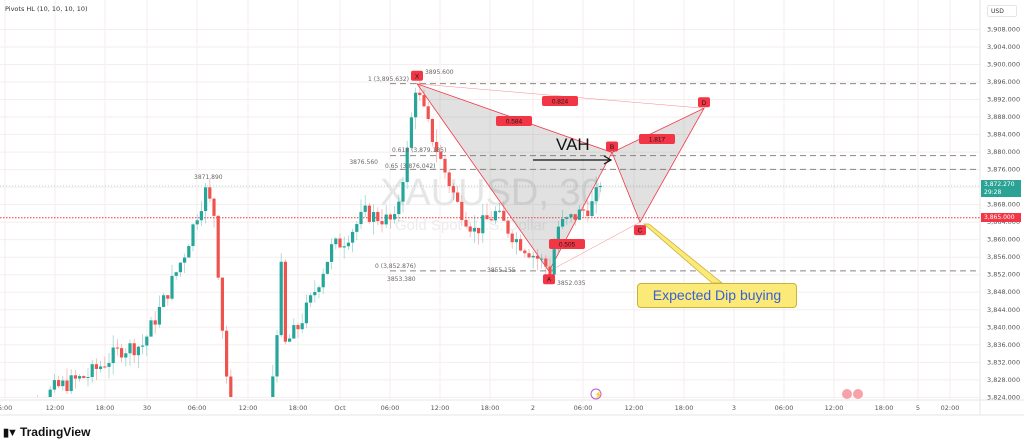 This screenshot has width=1024, height=444. Describe the element at coordinates (1003, 170) in the screenshot. I see `price-axis-label: 3,876.000` at that location.